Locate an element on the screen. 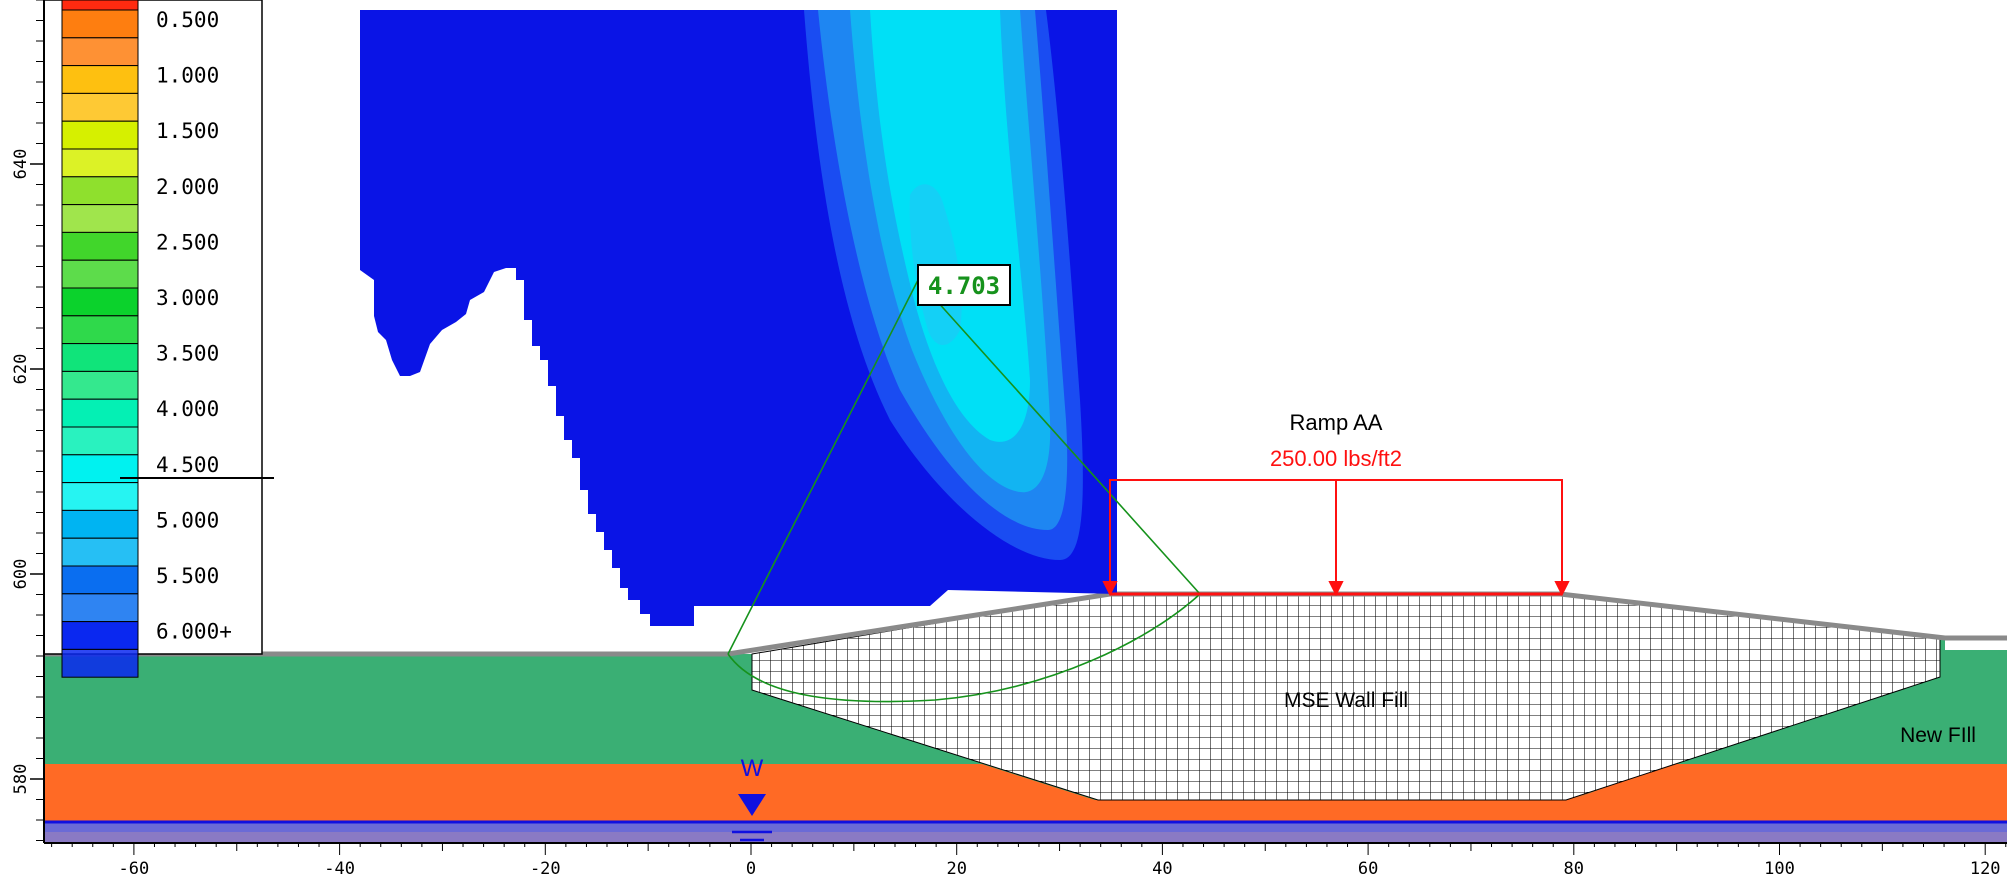  legend-label: 5.500 is located at coordinates (187, 576).